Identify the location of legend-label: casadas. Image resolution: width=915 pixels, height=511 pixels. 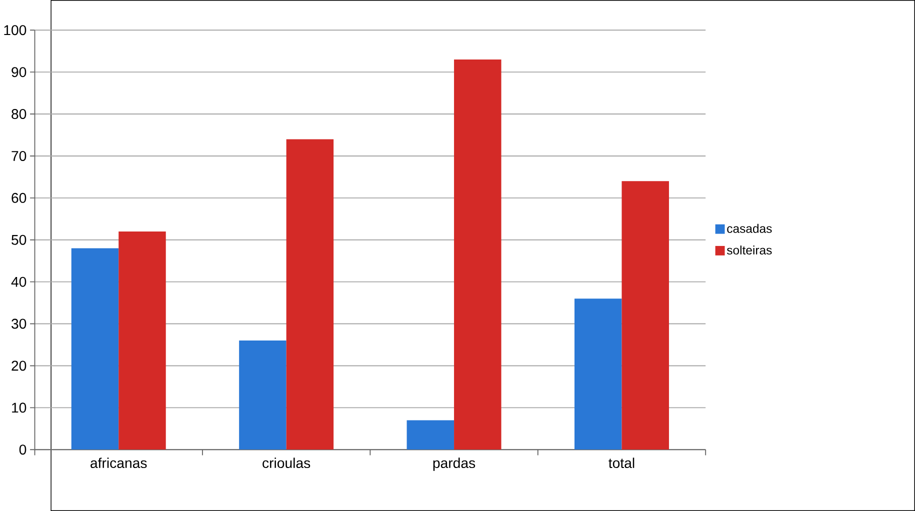
(749, 228).